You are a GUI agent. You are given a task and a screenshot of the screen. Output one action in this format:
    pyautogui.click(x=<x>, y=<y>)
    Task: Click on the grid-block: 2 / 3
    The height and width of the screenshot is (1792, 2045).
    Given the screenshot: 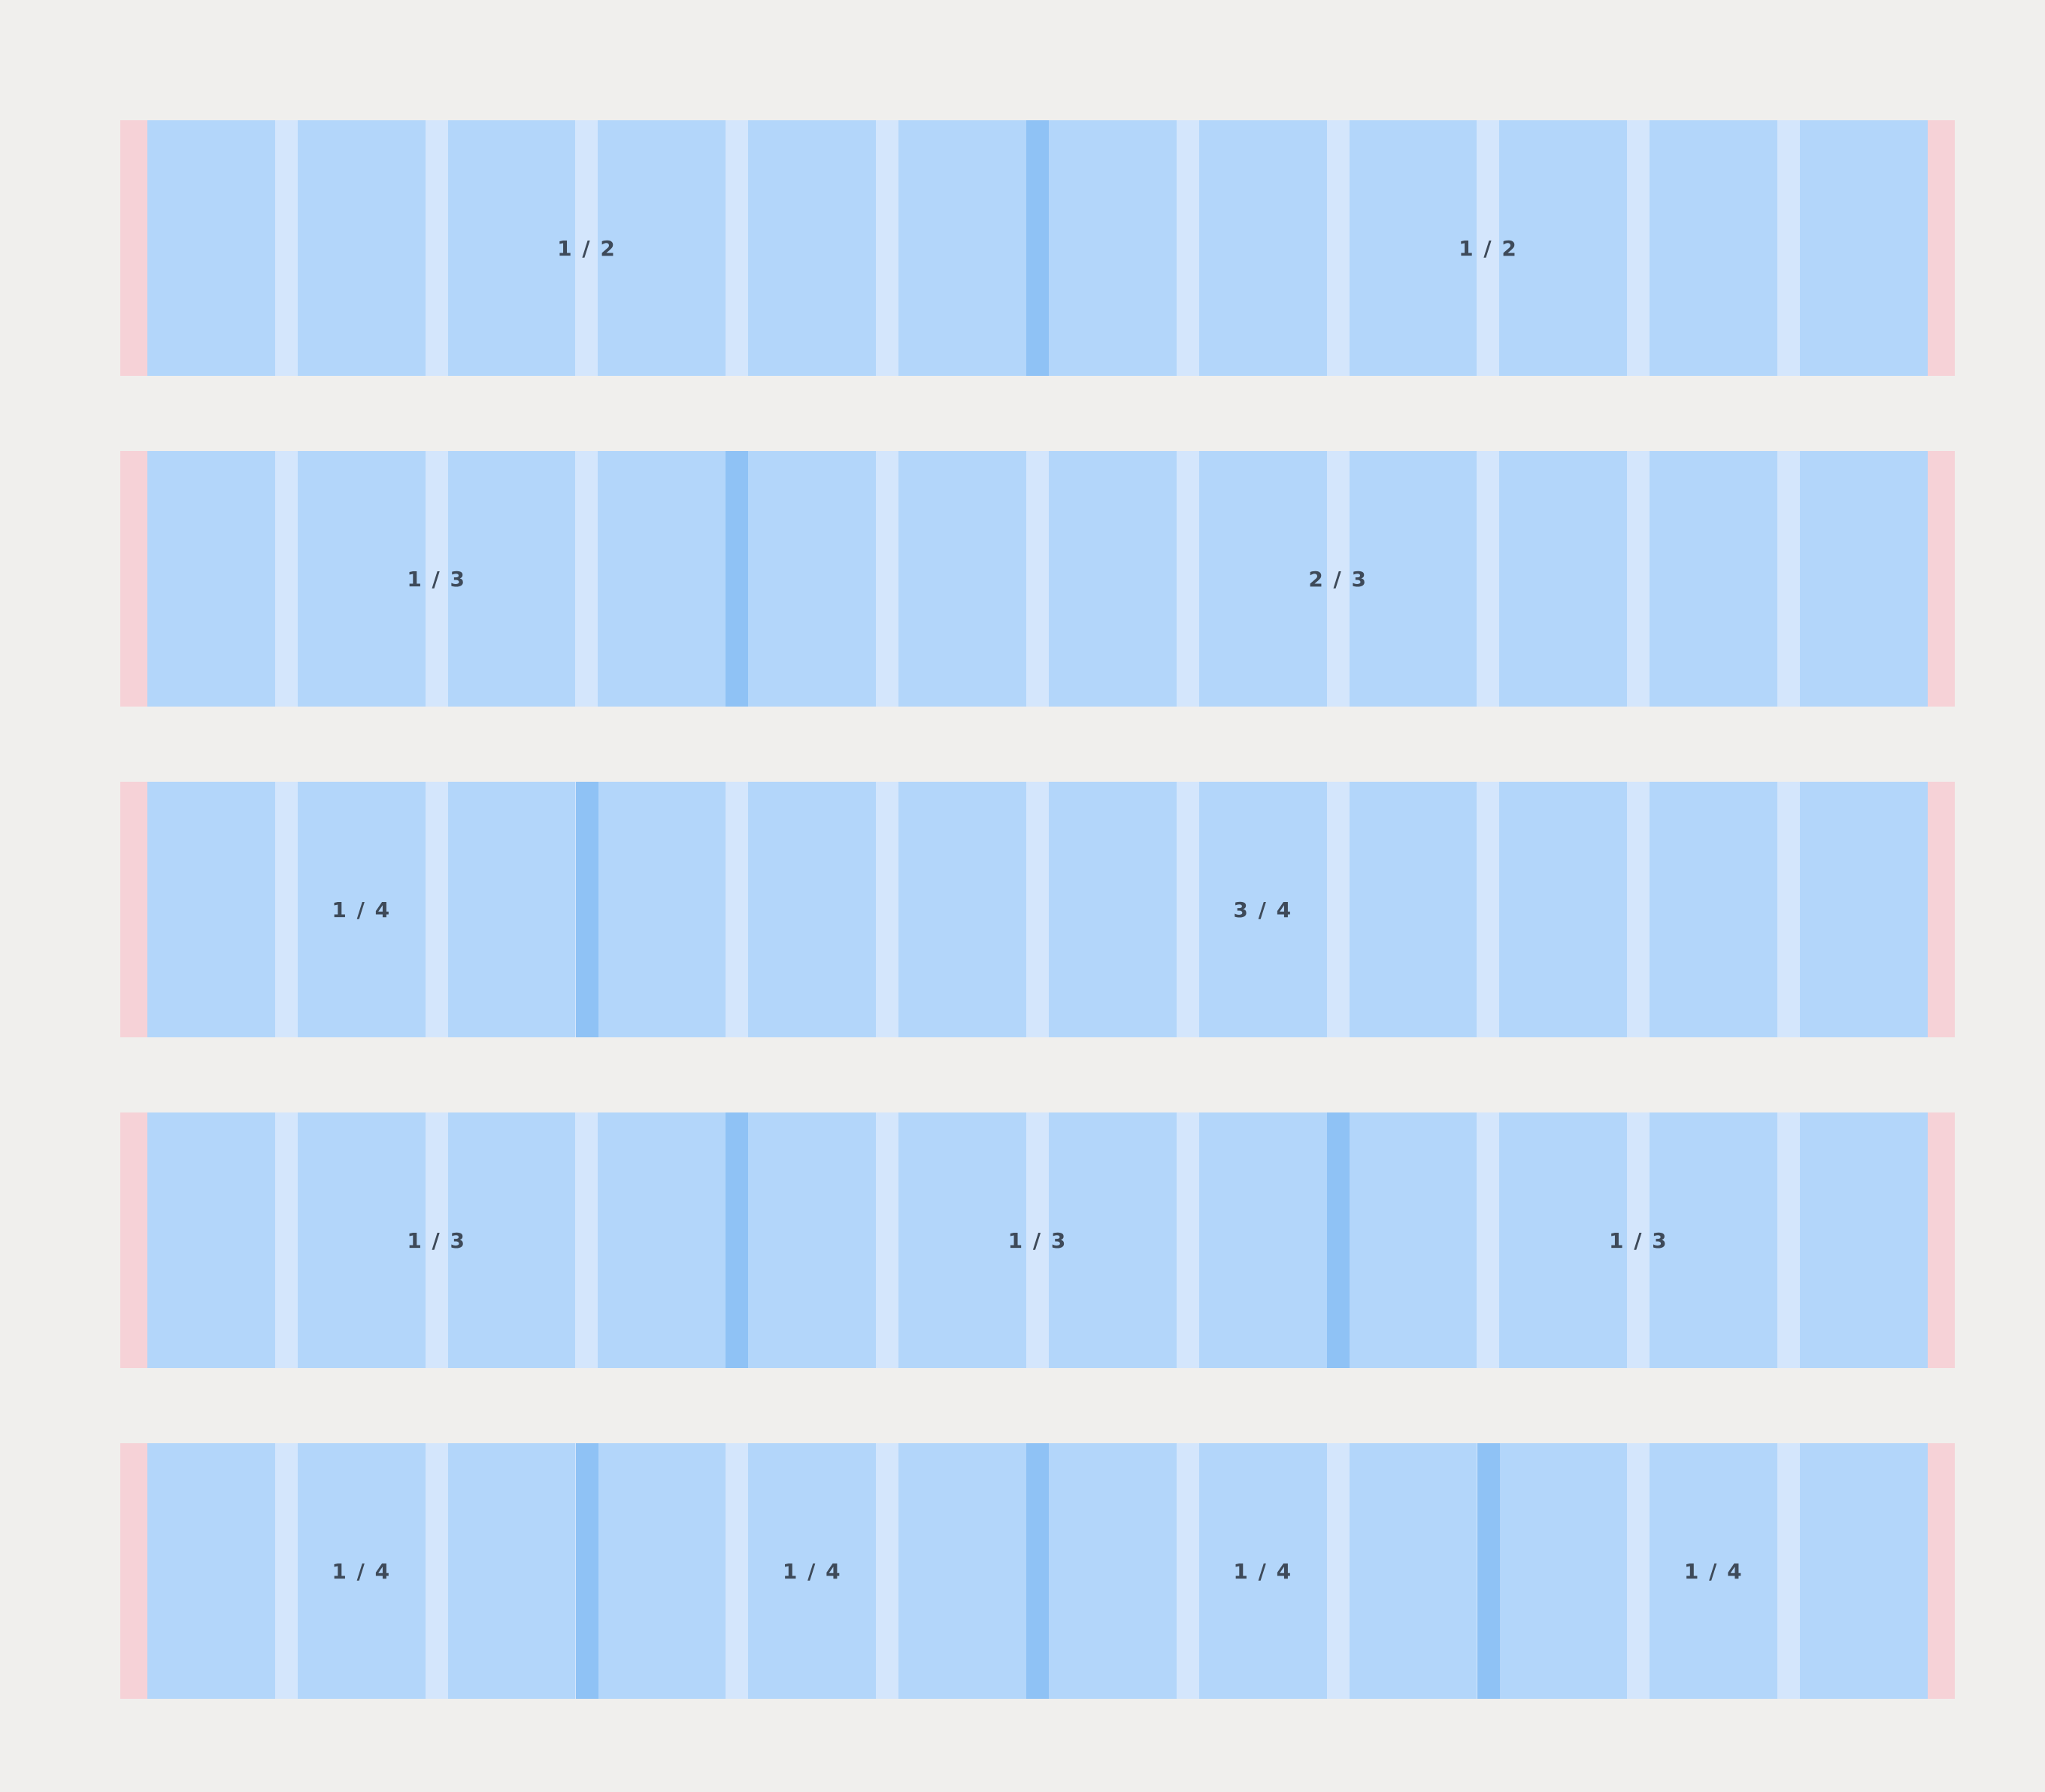 What is the action you would take?
    pyautogui.click(x=1338, y=579)
    